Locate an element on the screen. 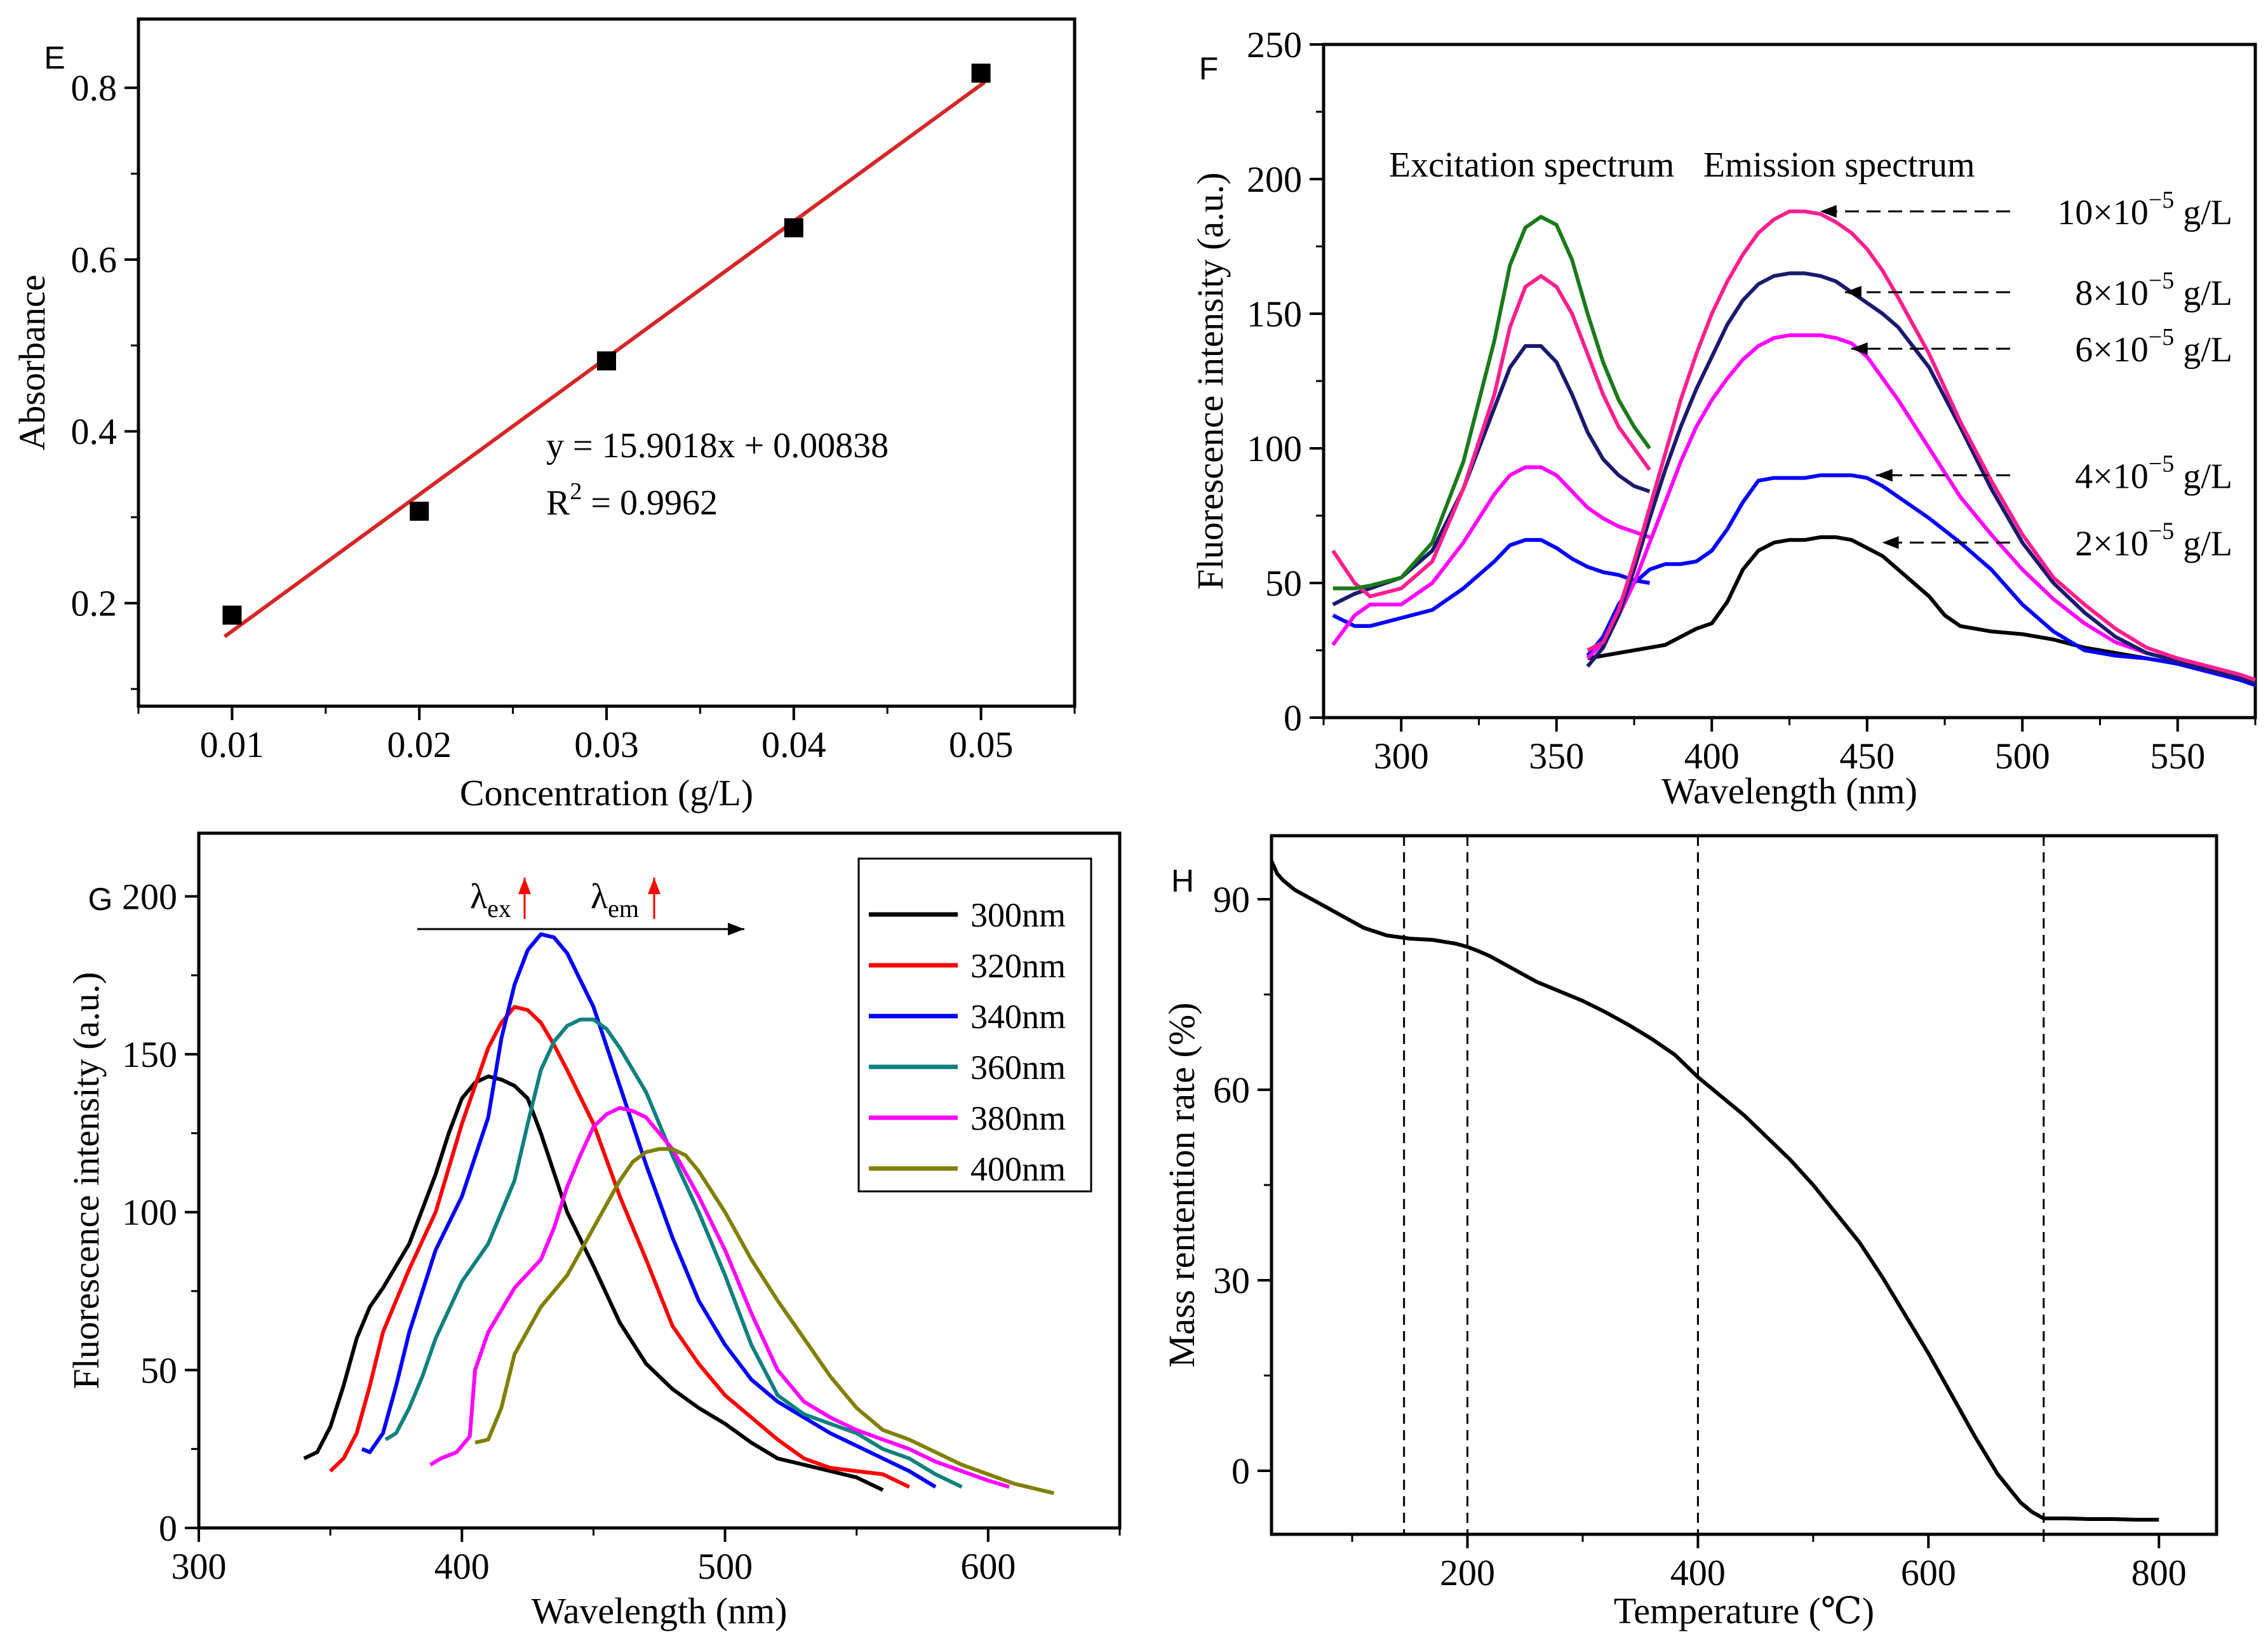  h-ytick-label: 0 is located at coordinates (1240, 1471).